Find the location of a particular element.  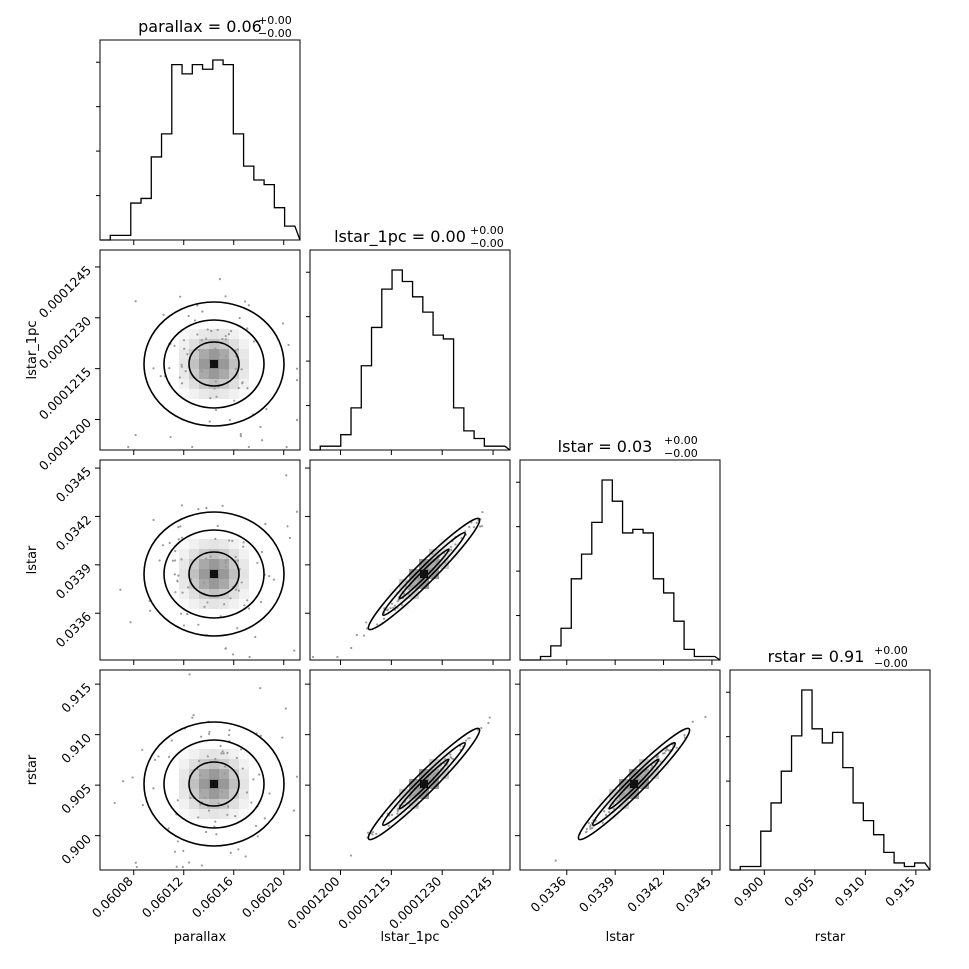

xtick-label-parallax: 0.06008 is located at coordinates (112, 896).